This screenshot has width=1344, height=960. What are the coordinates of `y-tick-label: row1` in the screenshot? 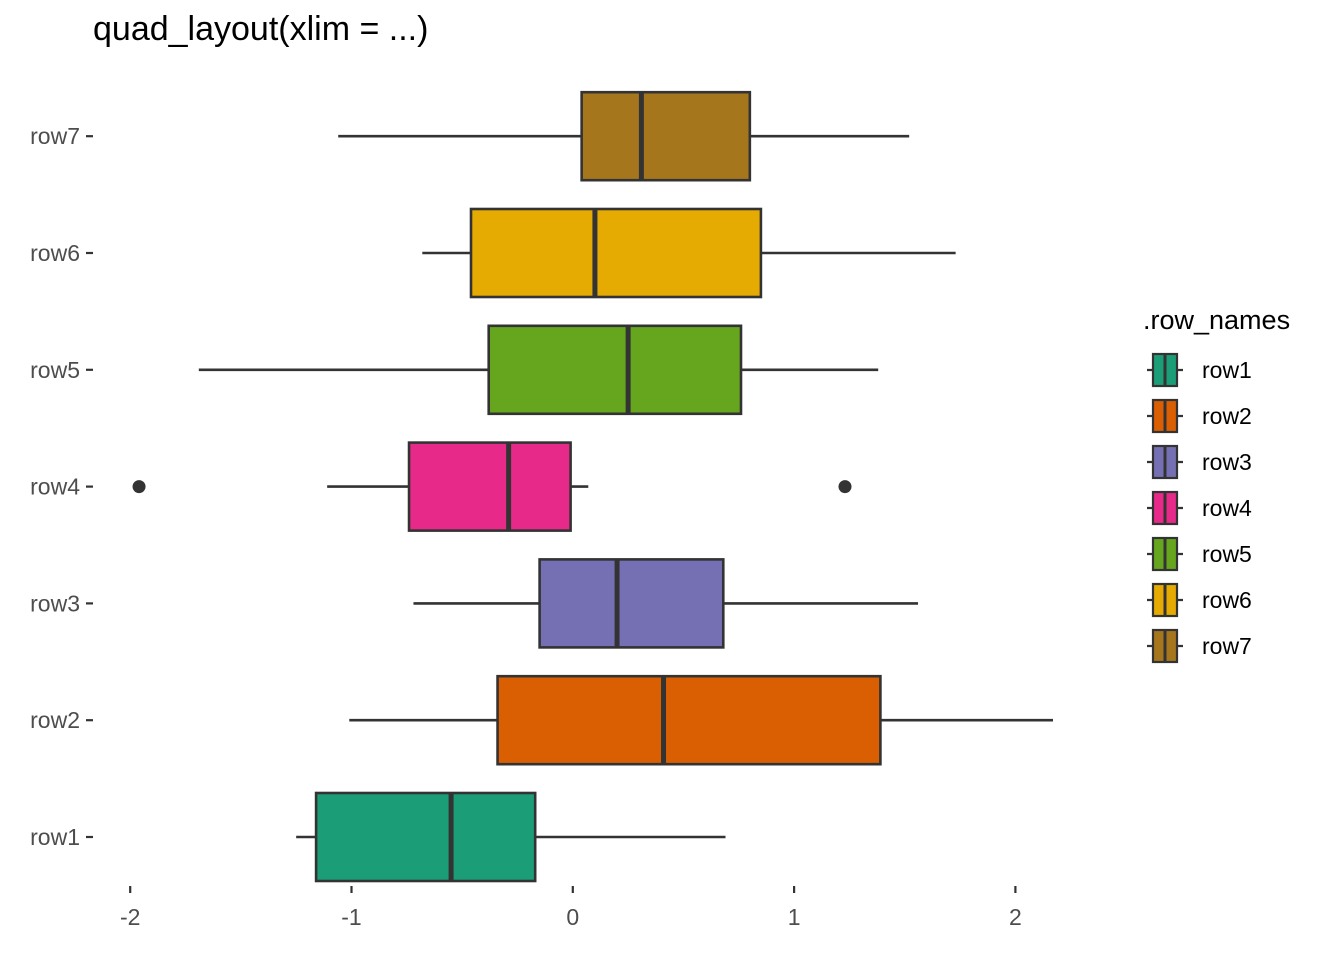 It's located at (55, 837).